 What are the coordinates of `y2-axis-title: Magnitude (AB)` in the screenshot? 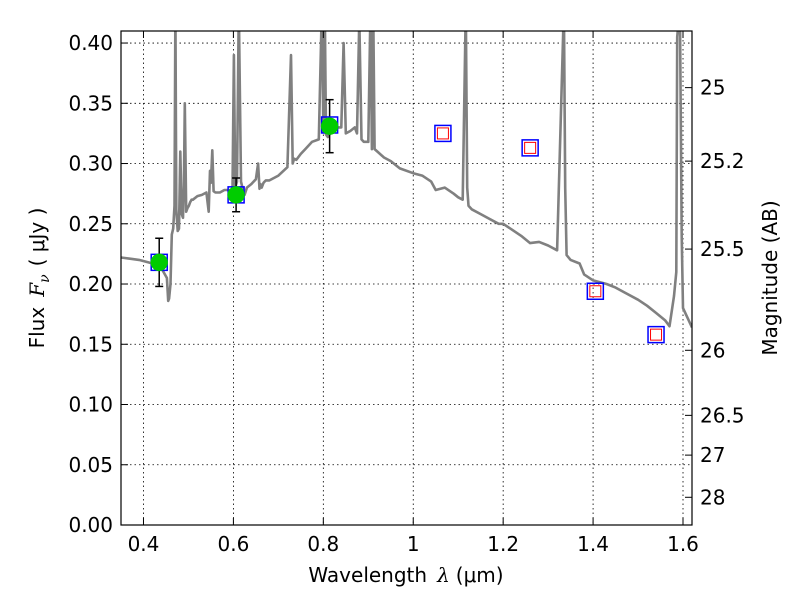 It's located at (770, 277).